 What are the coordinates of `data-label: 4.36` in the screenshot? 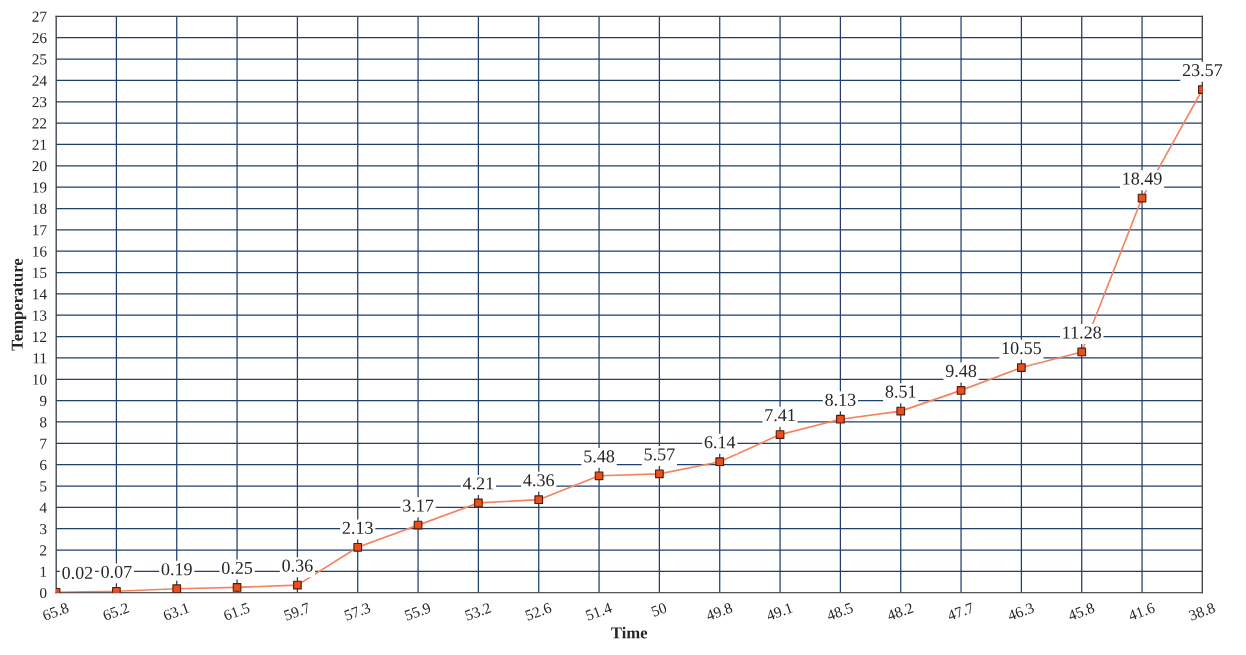 It's located at (538, 480).